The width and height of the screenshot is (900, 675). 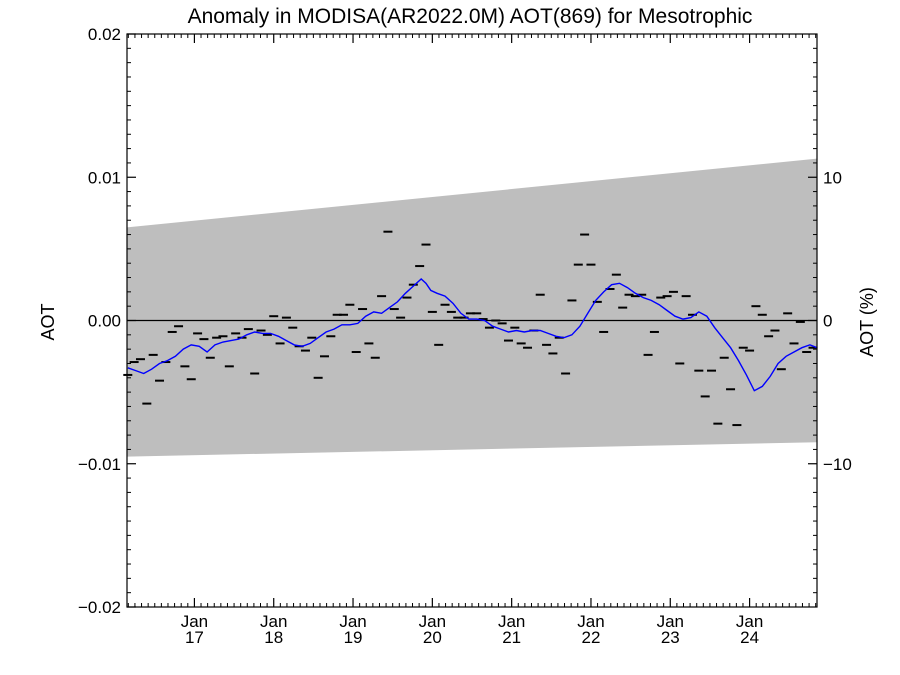 I want to click on y-tick-label: 0.01, so click(x=104, y=177).